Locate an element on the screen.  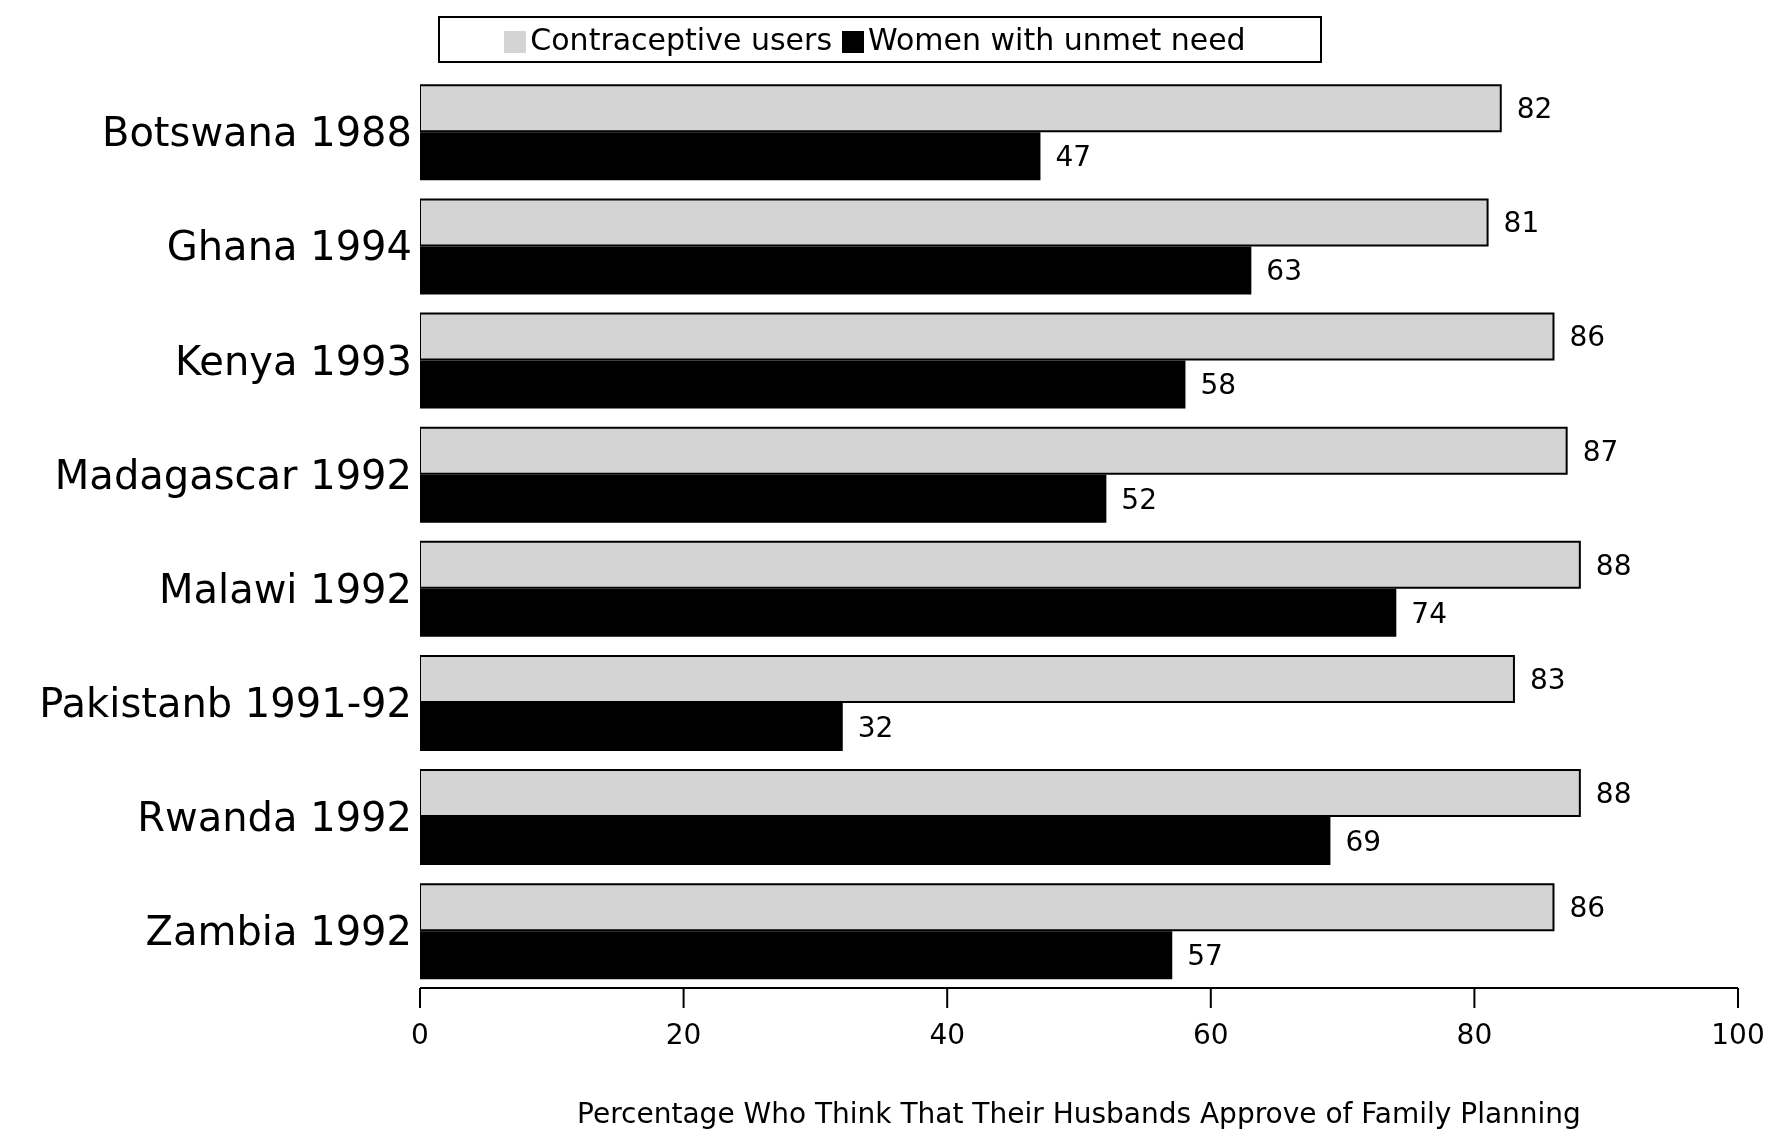
data-label: 83 is located at coordinates (1547, 679).